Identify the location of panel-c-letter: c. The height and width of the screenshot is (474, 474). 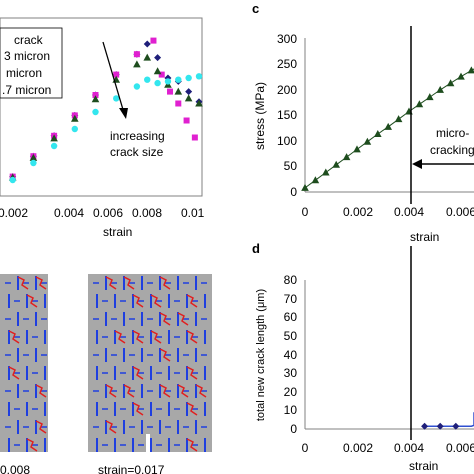
(255, 8).